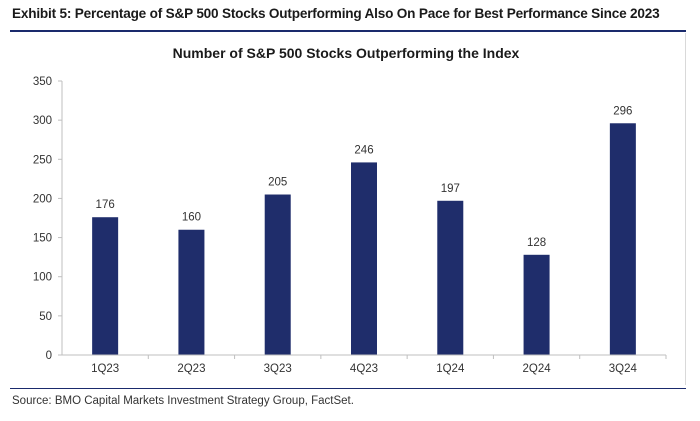 The height and width of the screenshot is (421, 700). I want to click on x-tick-label: 1Q24, so click(450, 369).